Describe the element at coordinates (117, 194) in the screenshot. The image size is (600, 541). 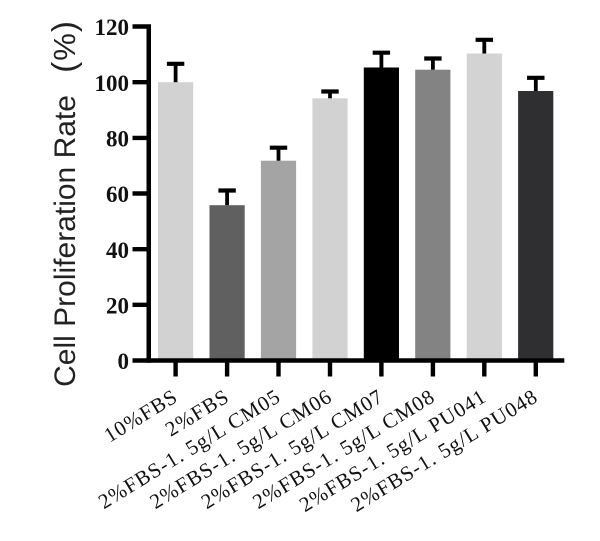
I see `svg-text: 60` at that location.